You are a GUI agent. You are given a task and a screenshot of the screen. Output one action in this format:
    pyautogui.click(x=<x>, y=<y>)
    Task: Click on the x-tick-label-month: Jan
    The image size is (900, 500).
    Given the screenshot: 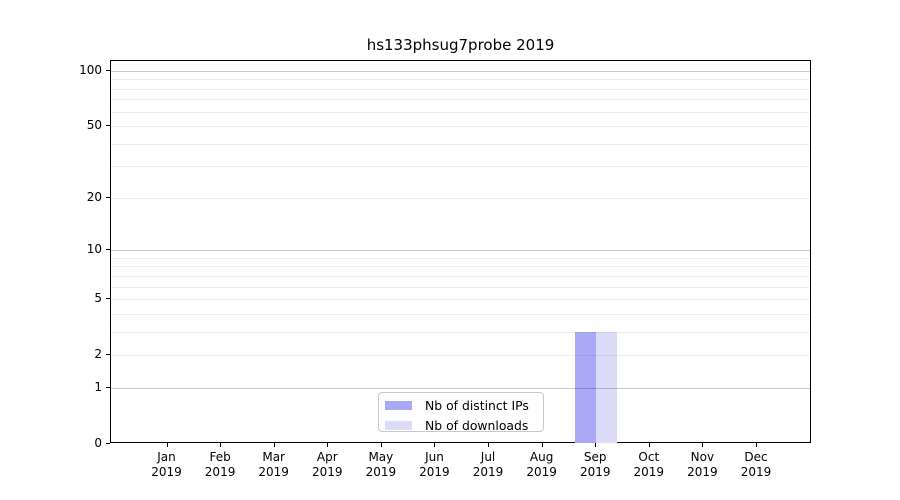 What is the action you would take?
    pyautogui.click(x=166, y=457)
    